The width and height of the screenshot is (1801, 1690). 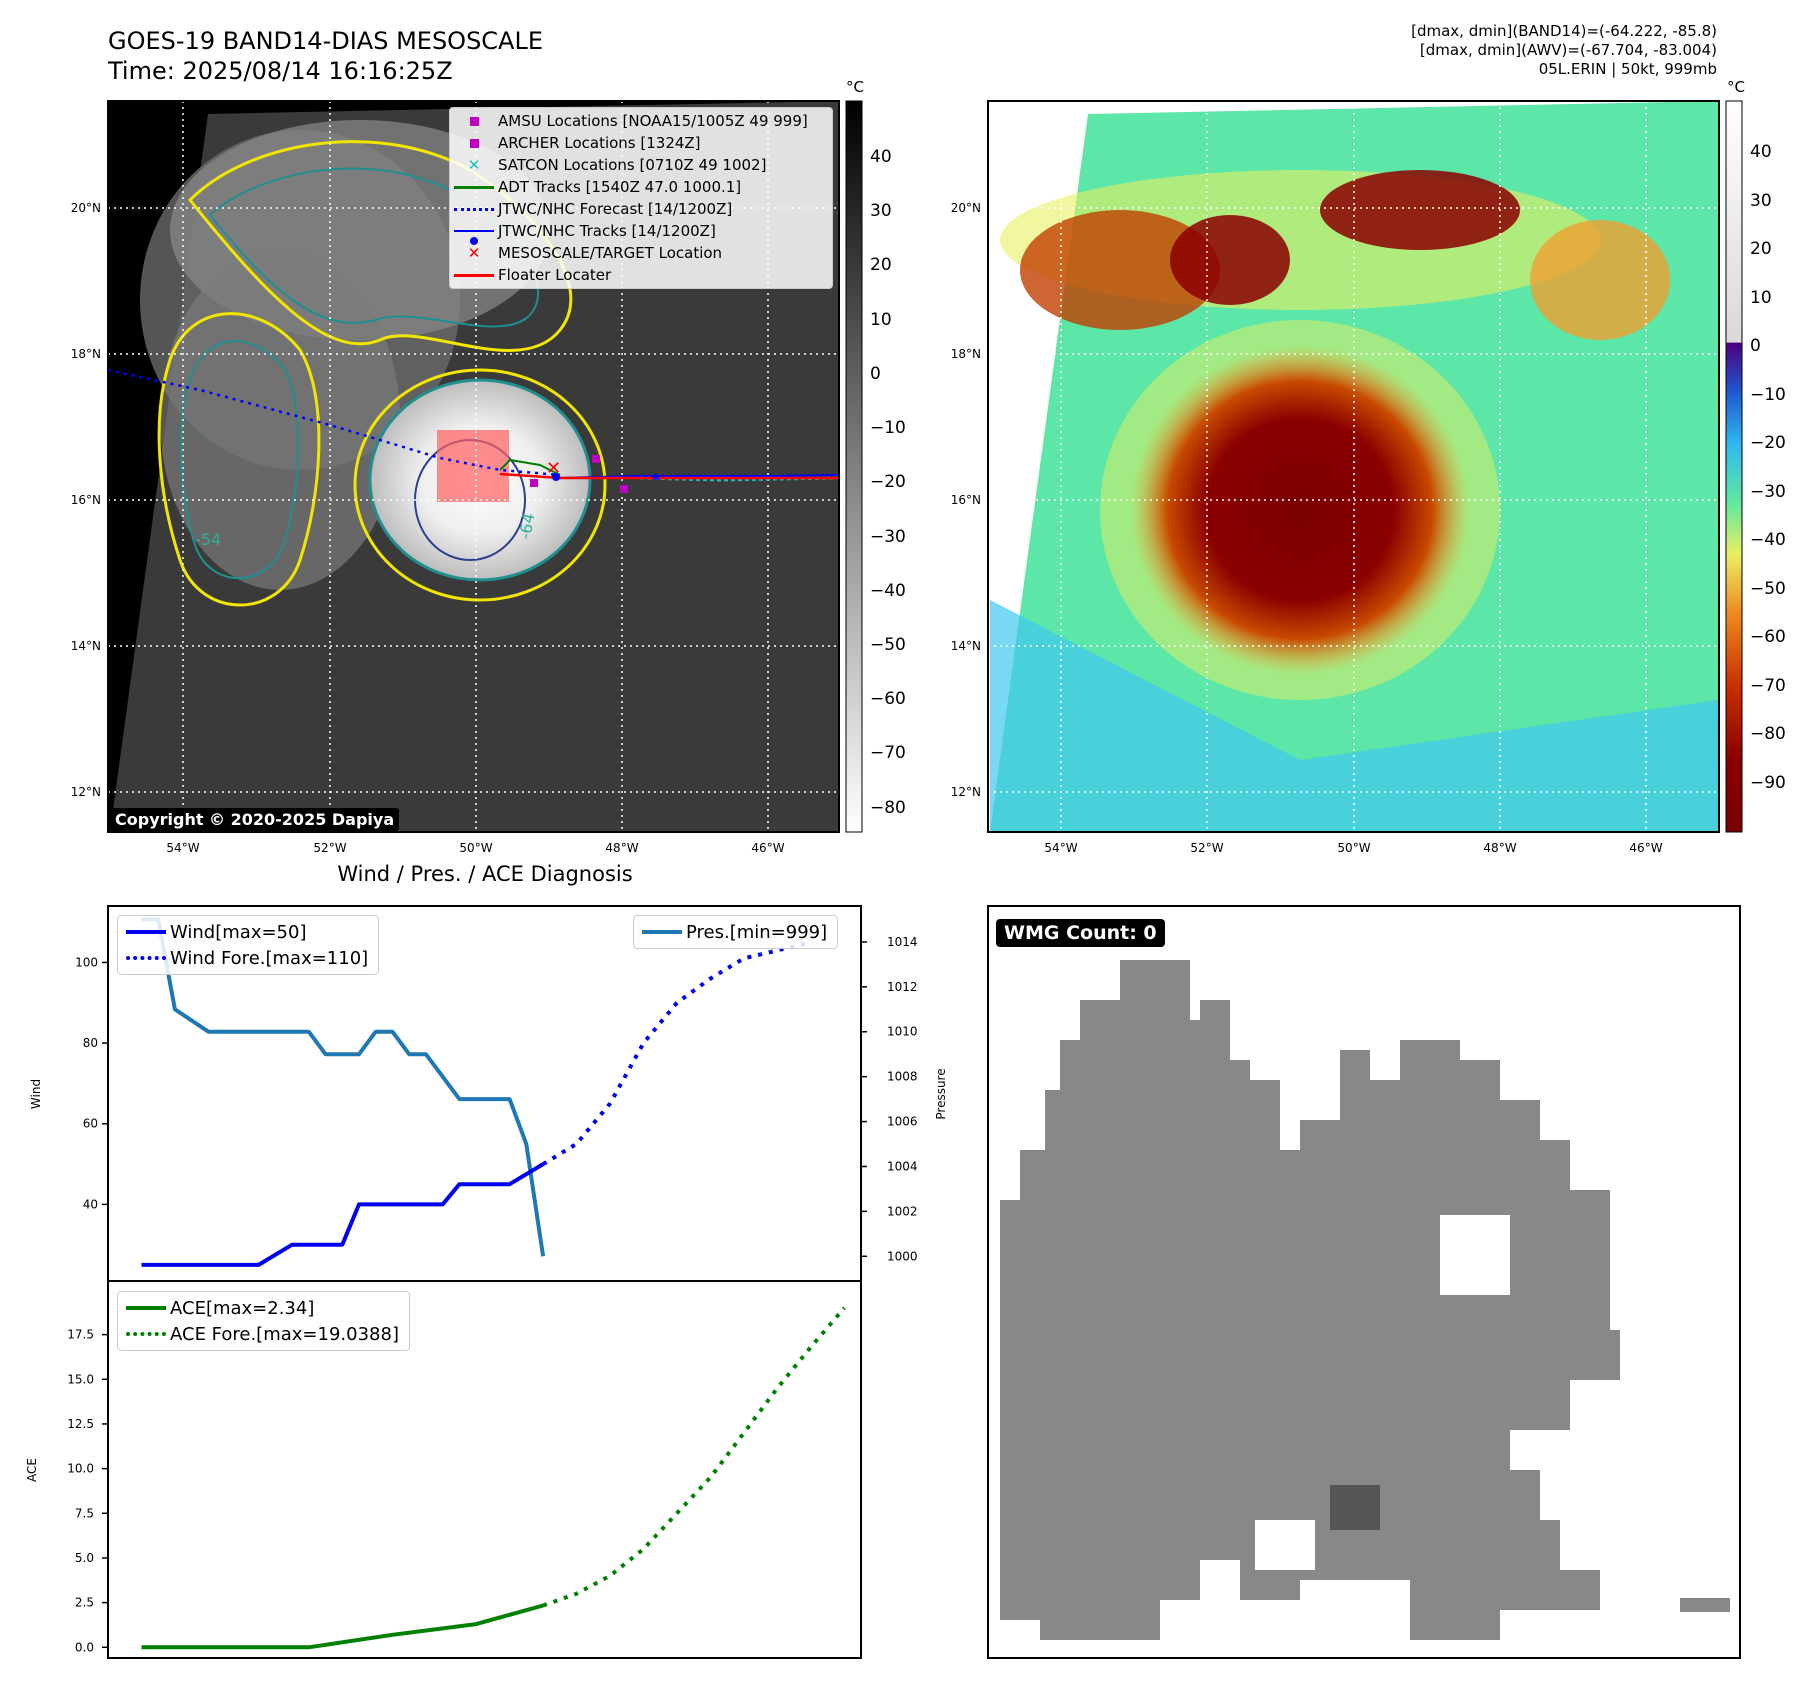 What do you see at coordinates (641, 275) in the screenshot?
I see `legend-floater: Floater Locater` at bounding box center [641, 275].